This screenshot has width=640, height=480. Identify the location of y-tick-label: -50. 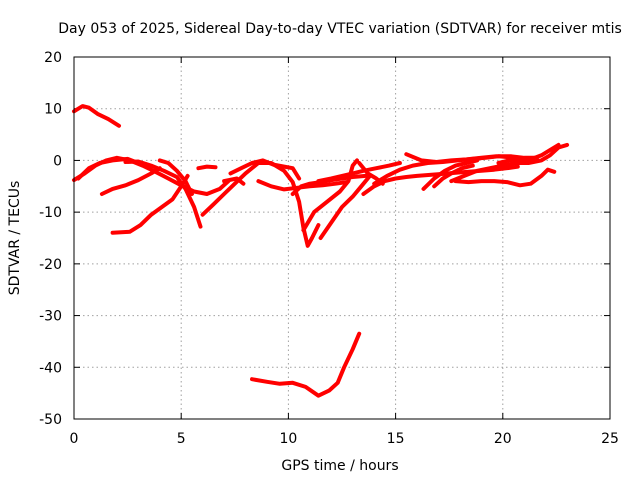
(50, 420).